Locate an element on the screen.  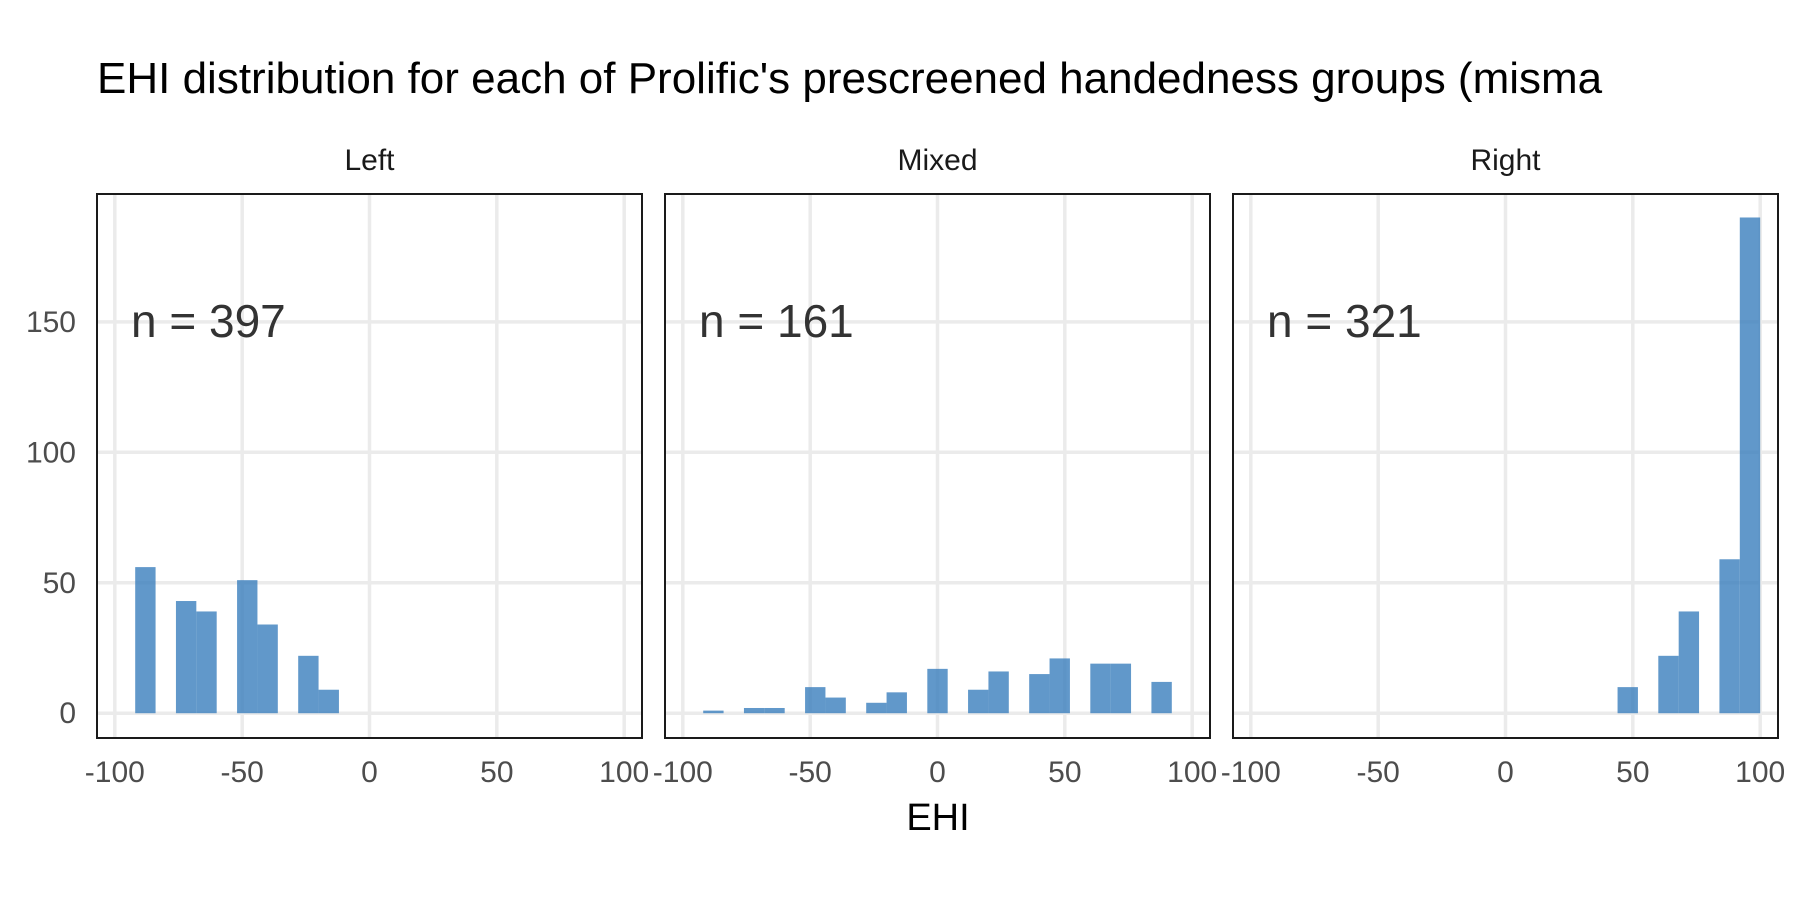
y-tick-label: 150 is located at coordinates (51, 322).